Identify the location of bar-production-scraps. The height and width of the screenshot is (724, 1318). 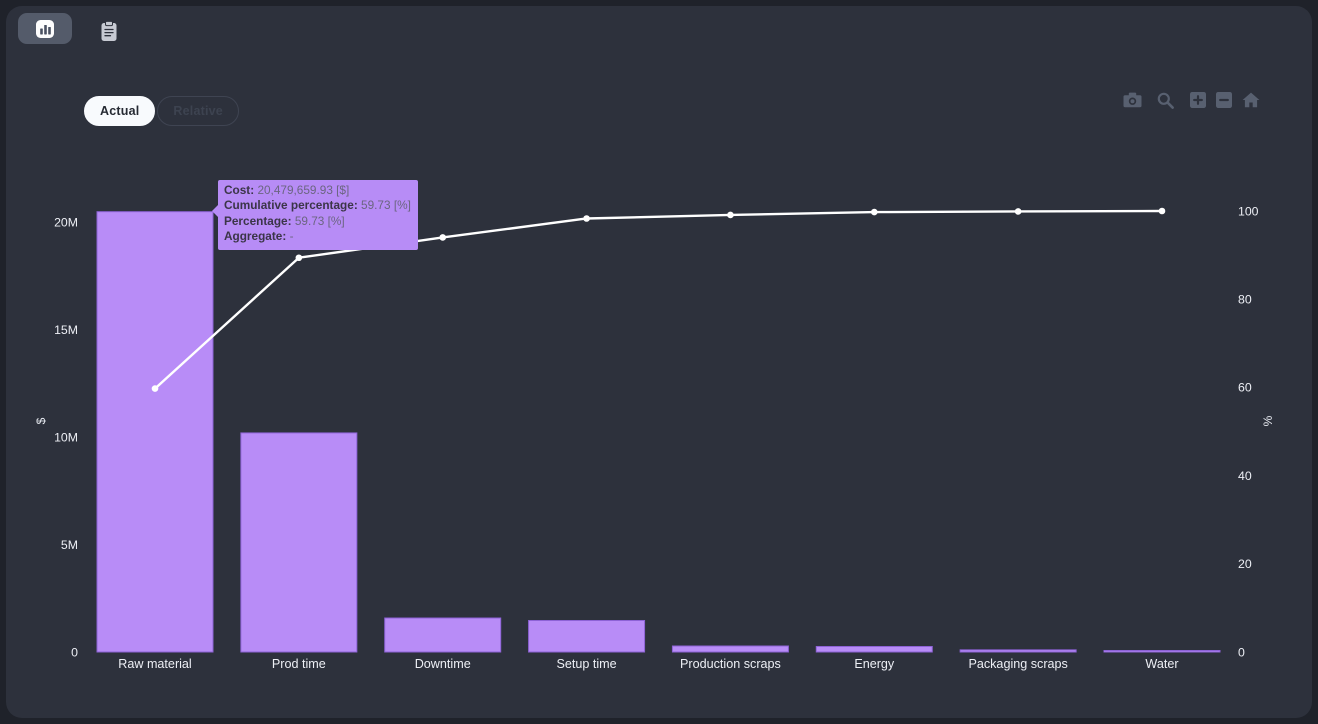
(730, 649).